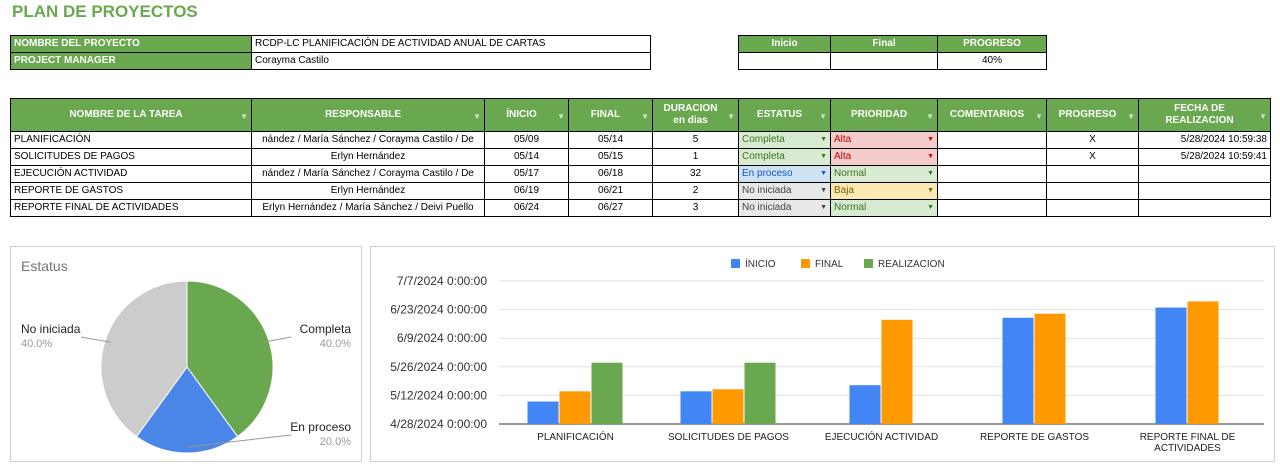 This screenshot has width=1280, height=466. I want to click on priority-dropdown: Baja ▼, so click(884, 191).